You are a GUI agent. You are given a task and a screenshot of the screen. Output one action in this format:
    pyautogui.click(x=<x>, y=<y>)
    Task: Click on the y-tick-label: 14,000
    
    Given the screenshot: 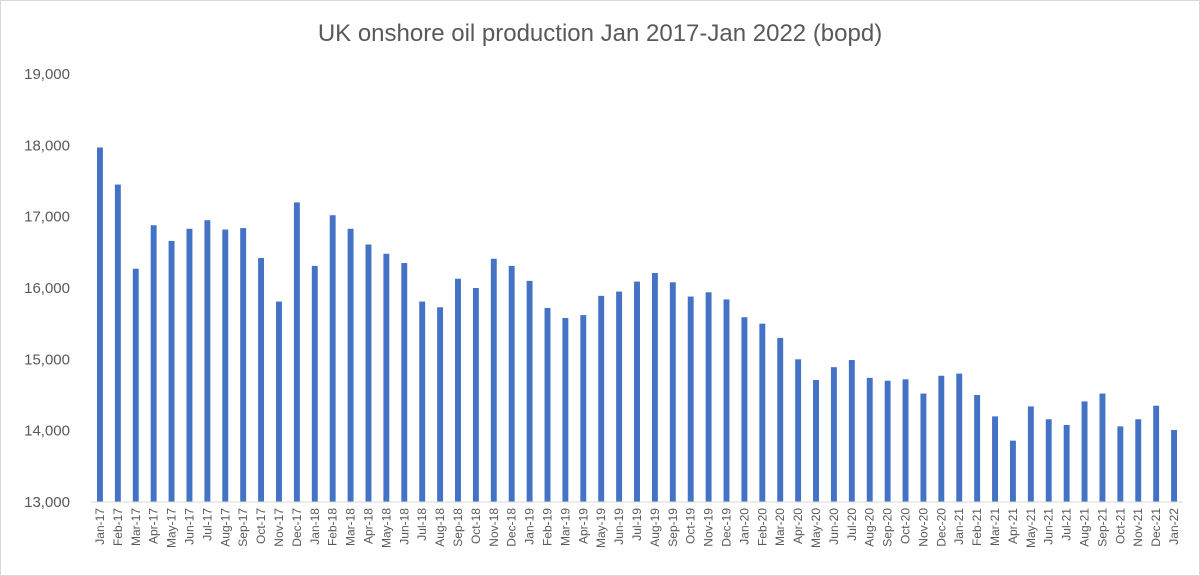 What is the action you would take?
    pyautogui.click(x=47, y=431)
    